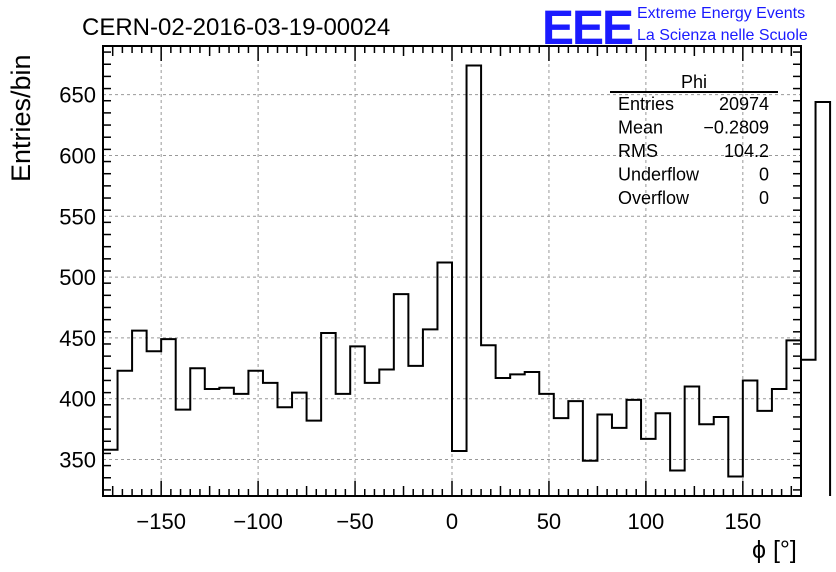  Describe the element at coordinates (77, 338) in the screenshot. I see `y-tick-label: 450` at that location.